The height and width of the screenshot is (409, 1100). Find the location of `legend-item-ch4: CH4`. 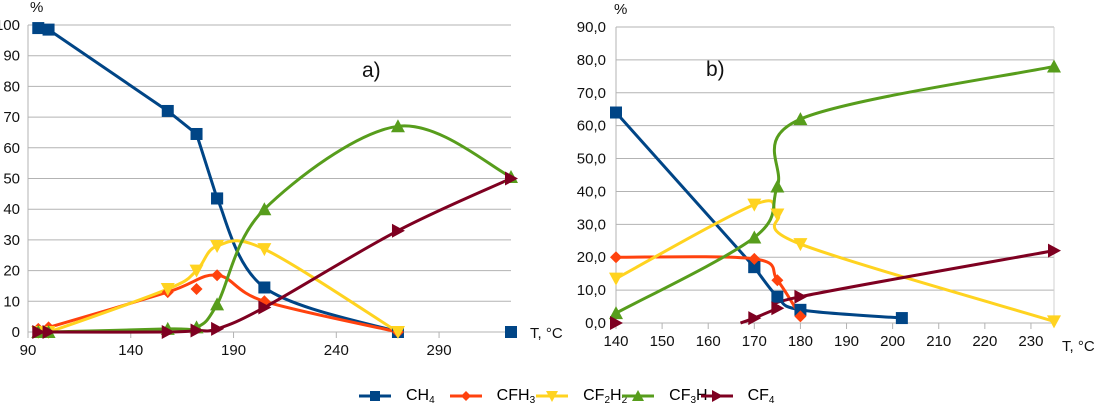

legend-item-ch4: CH4 is located at coordinates (396, 396).